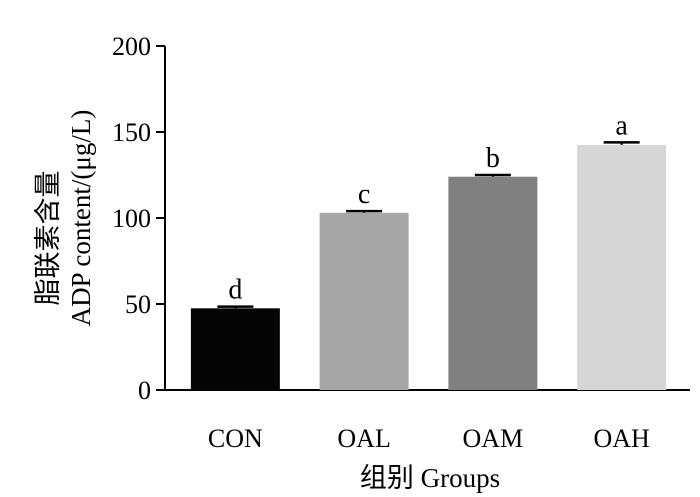  What do you see at coordinates (363, 438) in the screenshot?
I see `x-tick-label: OAL` at bounding box center [363, 438].